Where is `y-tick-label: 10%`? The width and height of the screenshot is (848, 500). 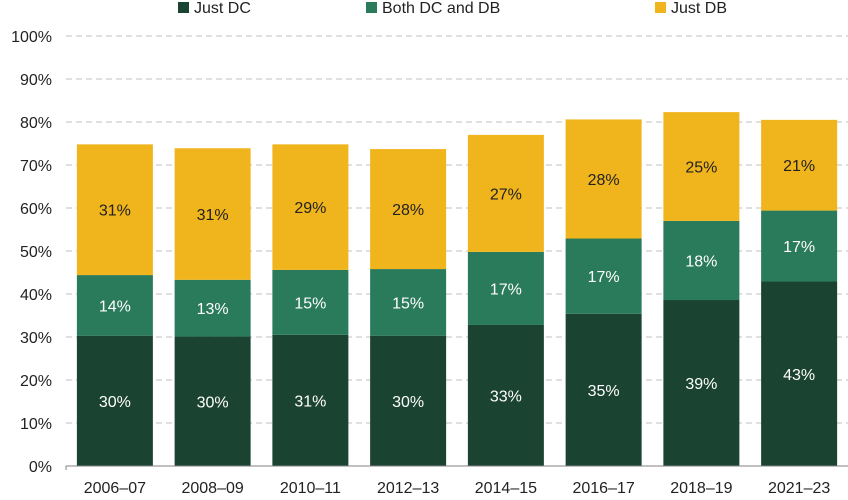
y-tick-label: 10% is located at coordinates (36, 424).